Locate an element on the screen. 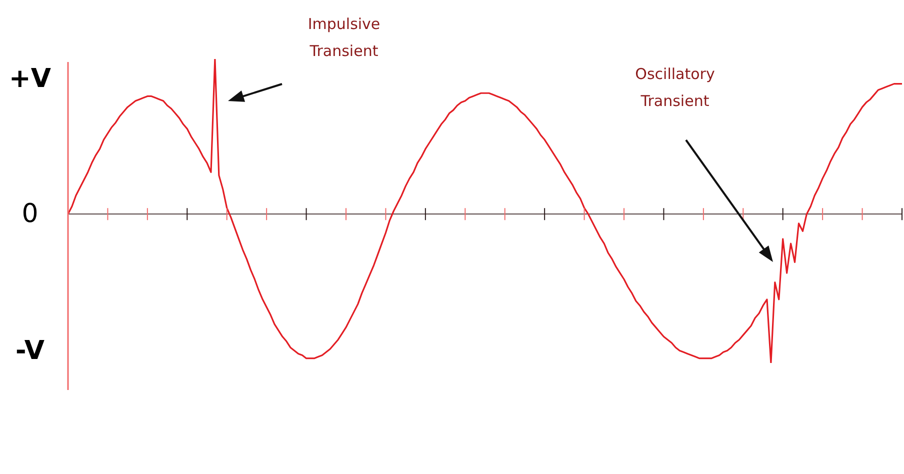 Image resolution: width=904 pixels, height=474 pixels. annotation: Oscillatory Transient is located at coordinates (675, 87).